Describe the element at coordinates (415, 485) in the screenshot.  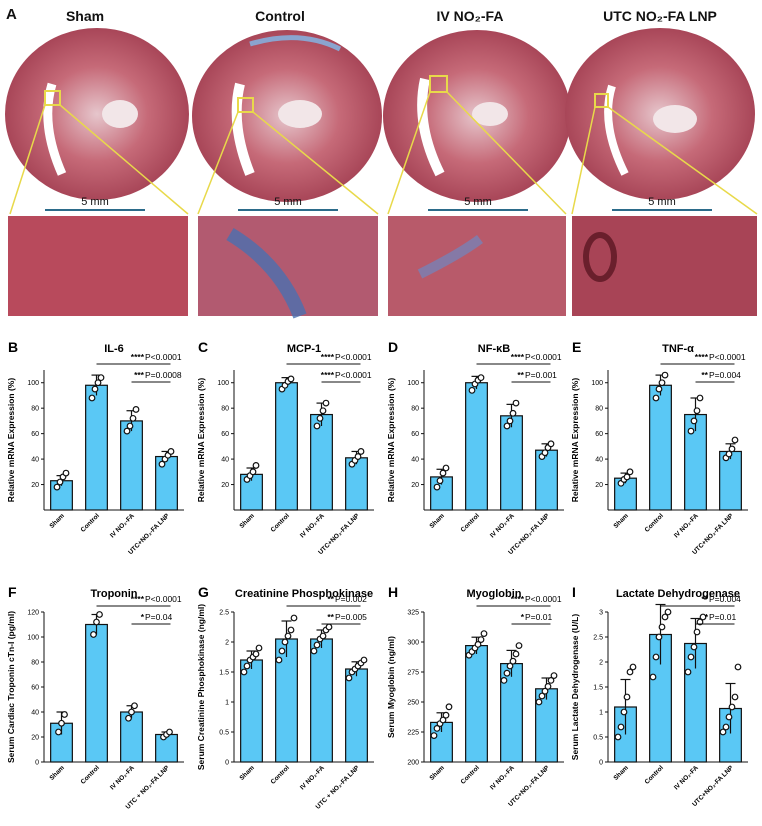
I see `y-tick-label-d-0: 20` at that location.